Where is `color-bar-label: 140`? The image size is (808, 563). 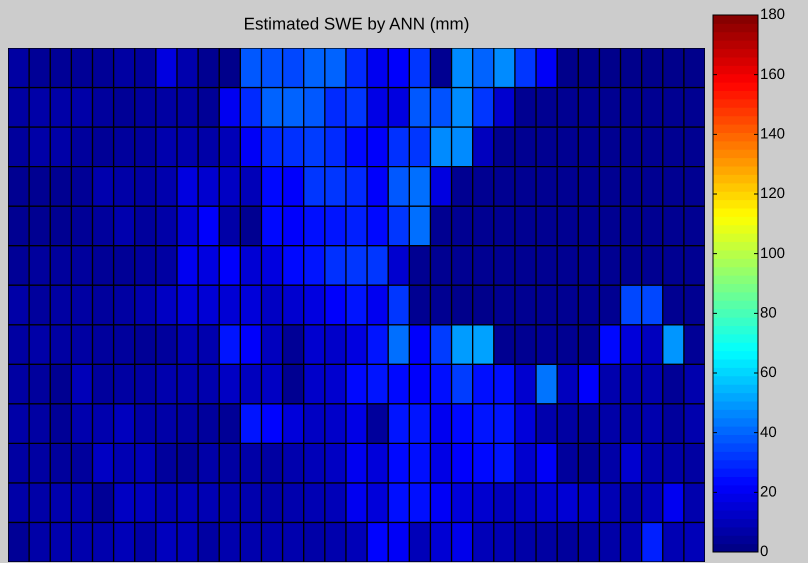
color-bar-label: 140 is located at coordinates (773, 133).